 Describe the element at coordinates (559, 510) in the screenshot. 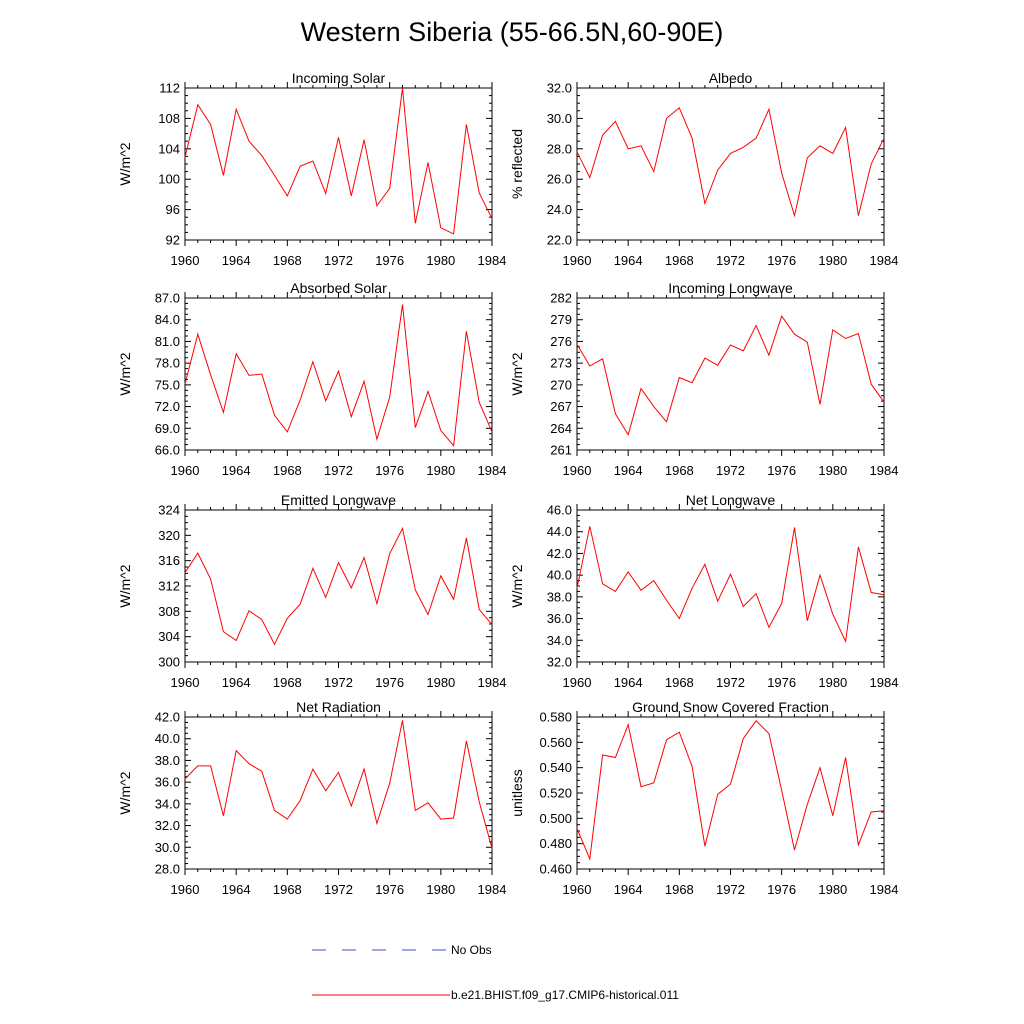

I see `y-tick-label: 46.0` at that location.